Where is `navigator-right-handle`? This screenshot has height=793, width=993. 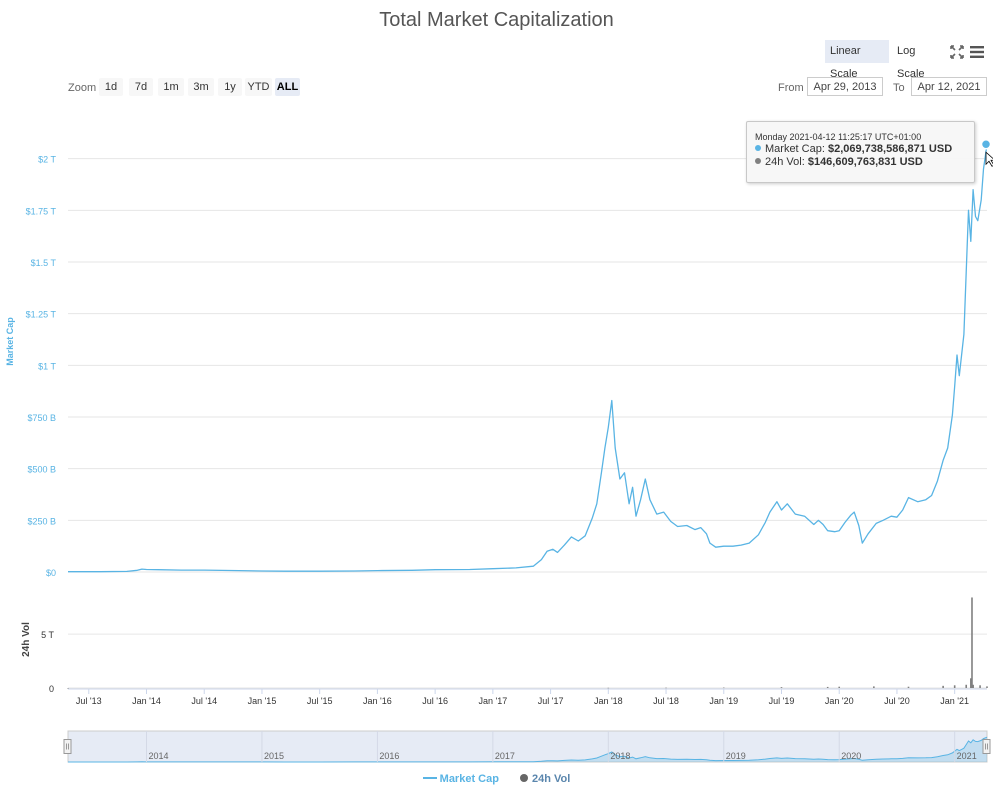 navigator-right-handle is located at coordinates (986, 746).